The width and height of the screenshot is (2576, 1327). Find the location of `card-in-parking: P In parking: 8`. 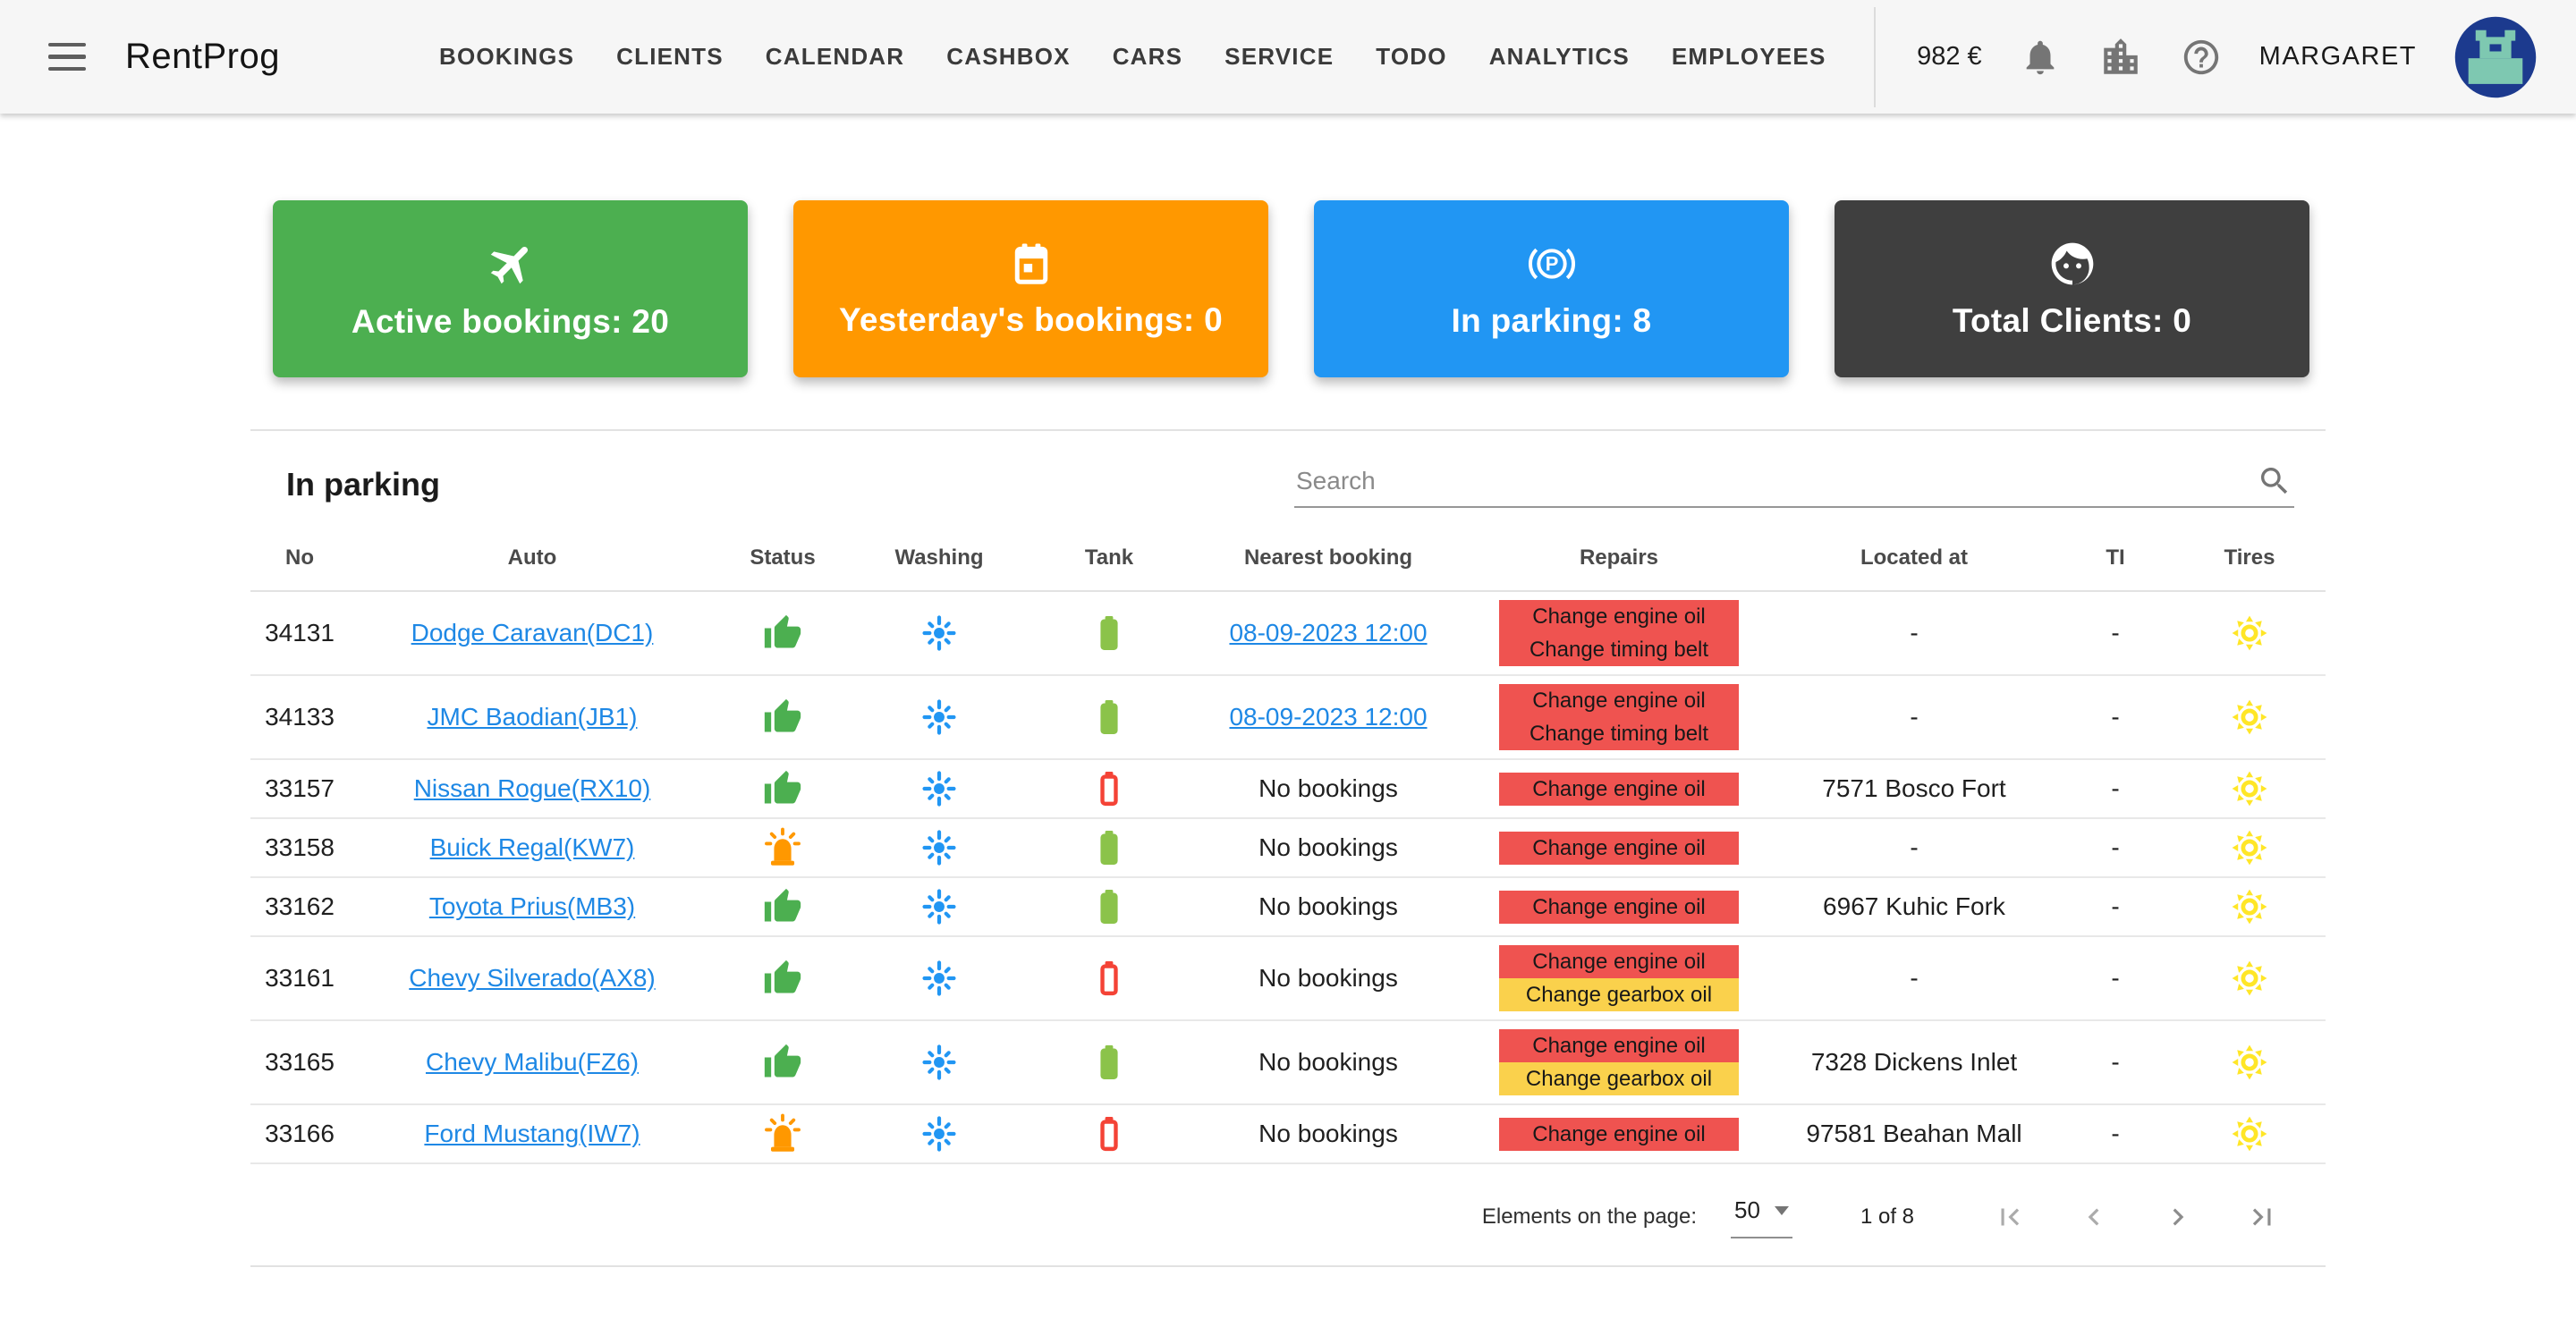

card-in-parking: P In parking: 8 is located at coordinates (1551, 288).